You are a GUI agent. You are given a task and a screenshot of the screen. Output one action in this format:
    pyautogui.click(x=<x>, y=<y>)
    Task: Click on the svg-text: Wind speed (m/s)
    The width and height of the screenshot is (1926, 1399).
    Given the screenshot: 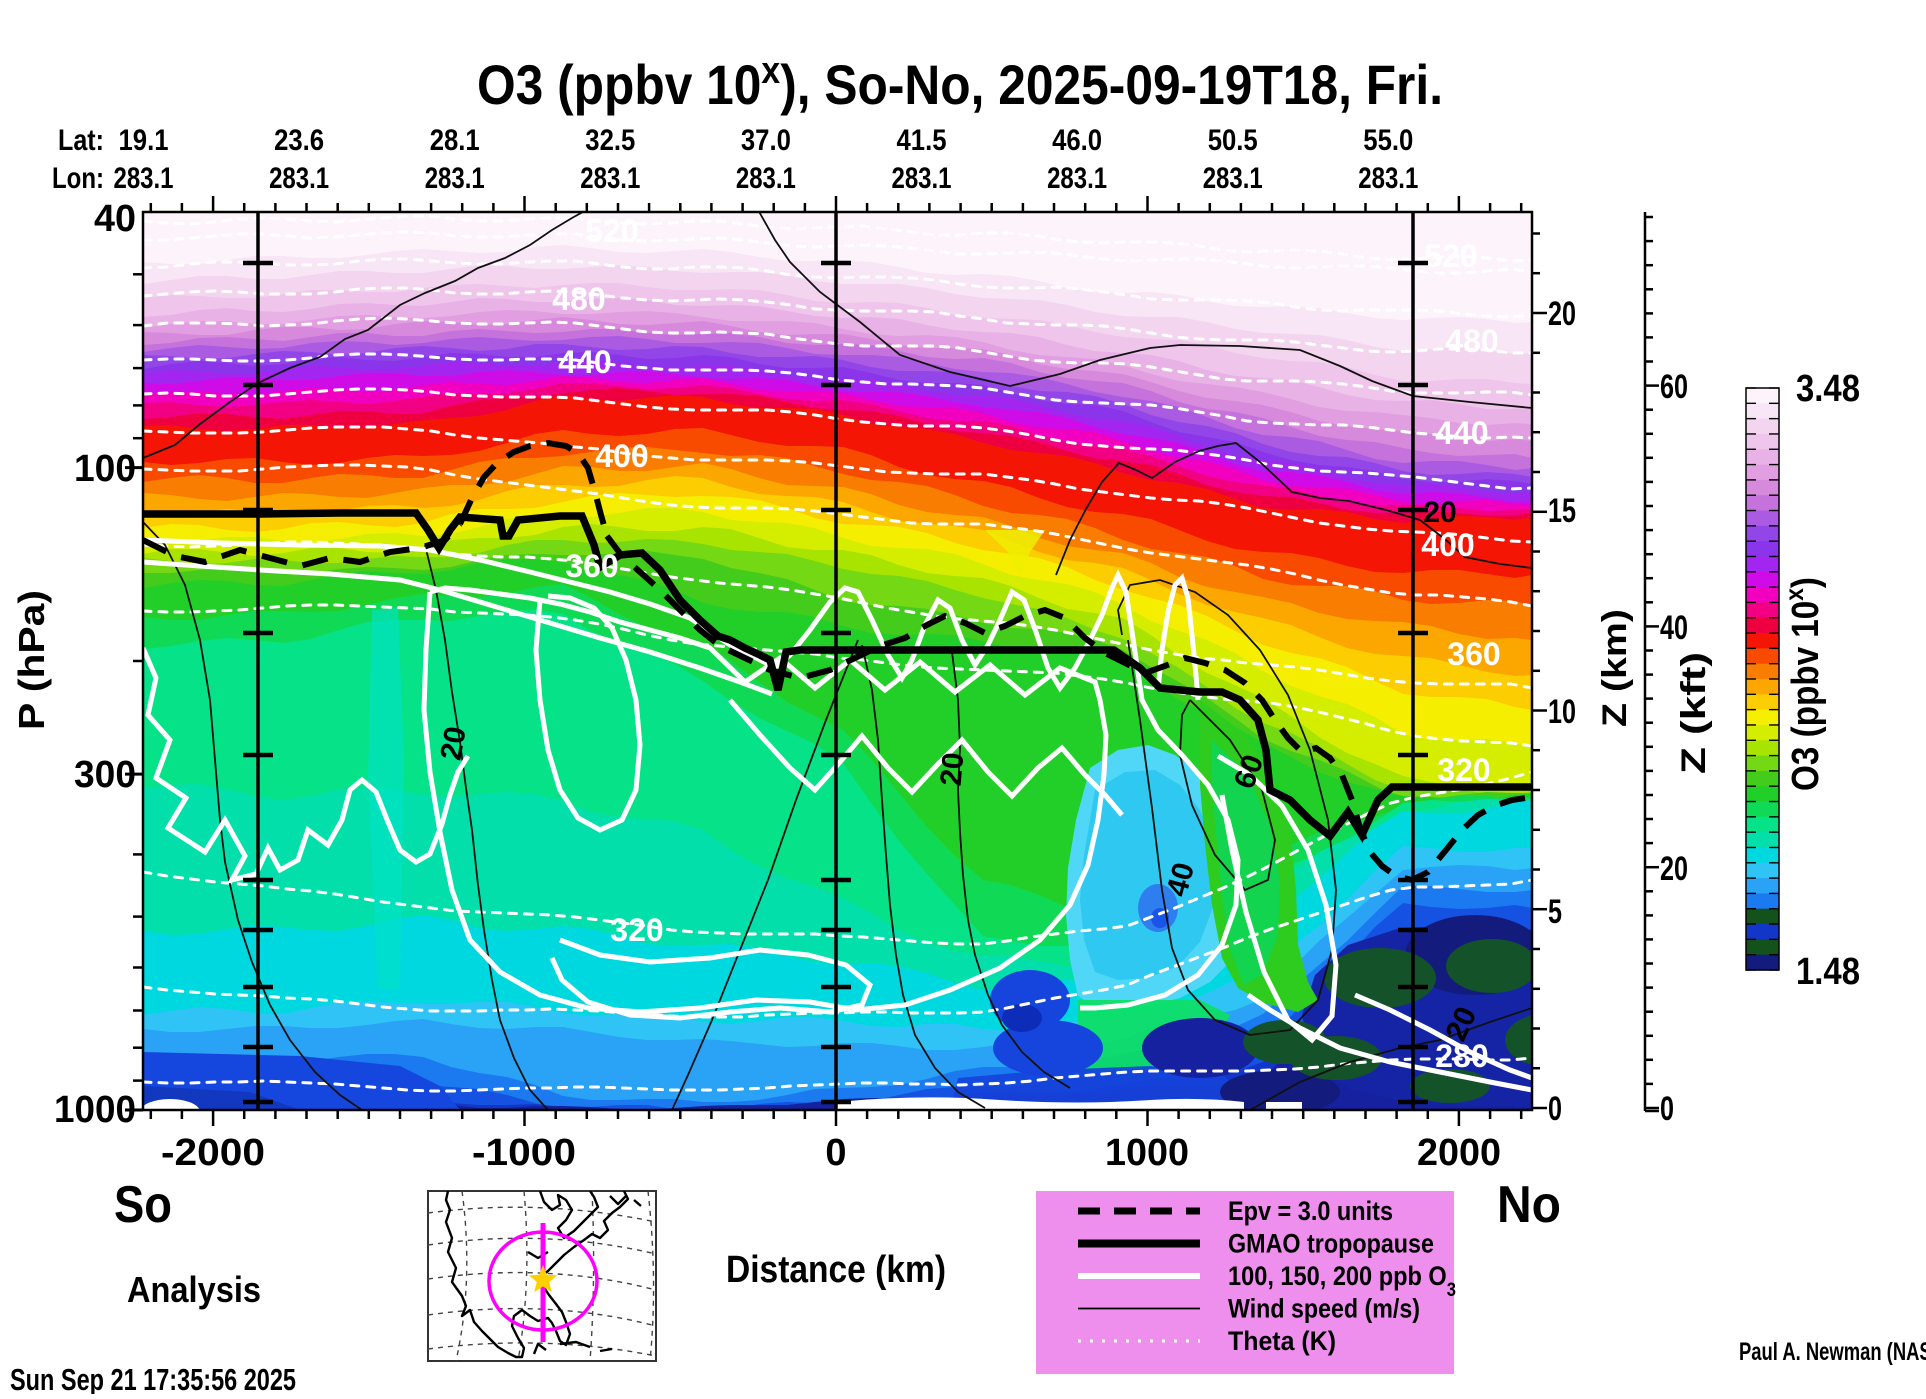 What is the action you would take?
    pyautogui.click(x=1324, y=1309)
    